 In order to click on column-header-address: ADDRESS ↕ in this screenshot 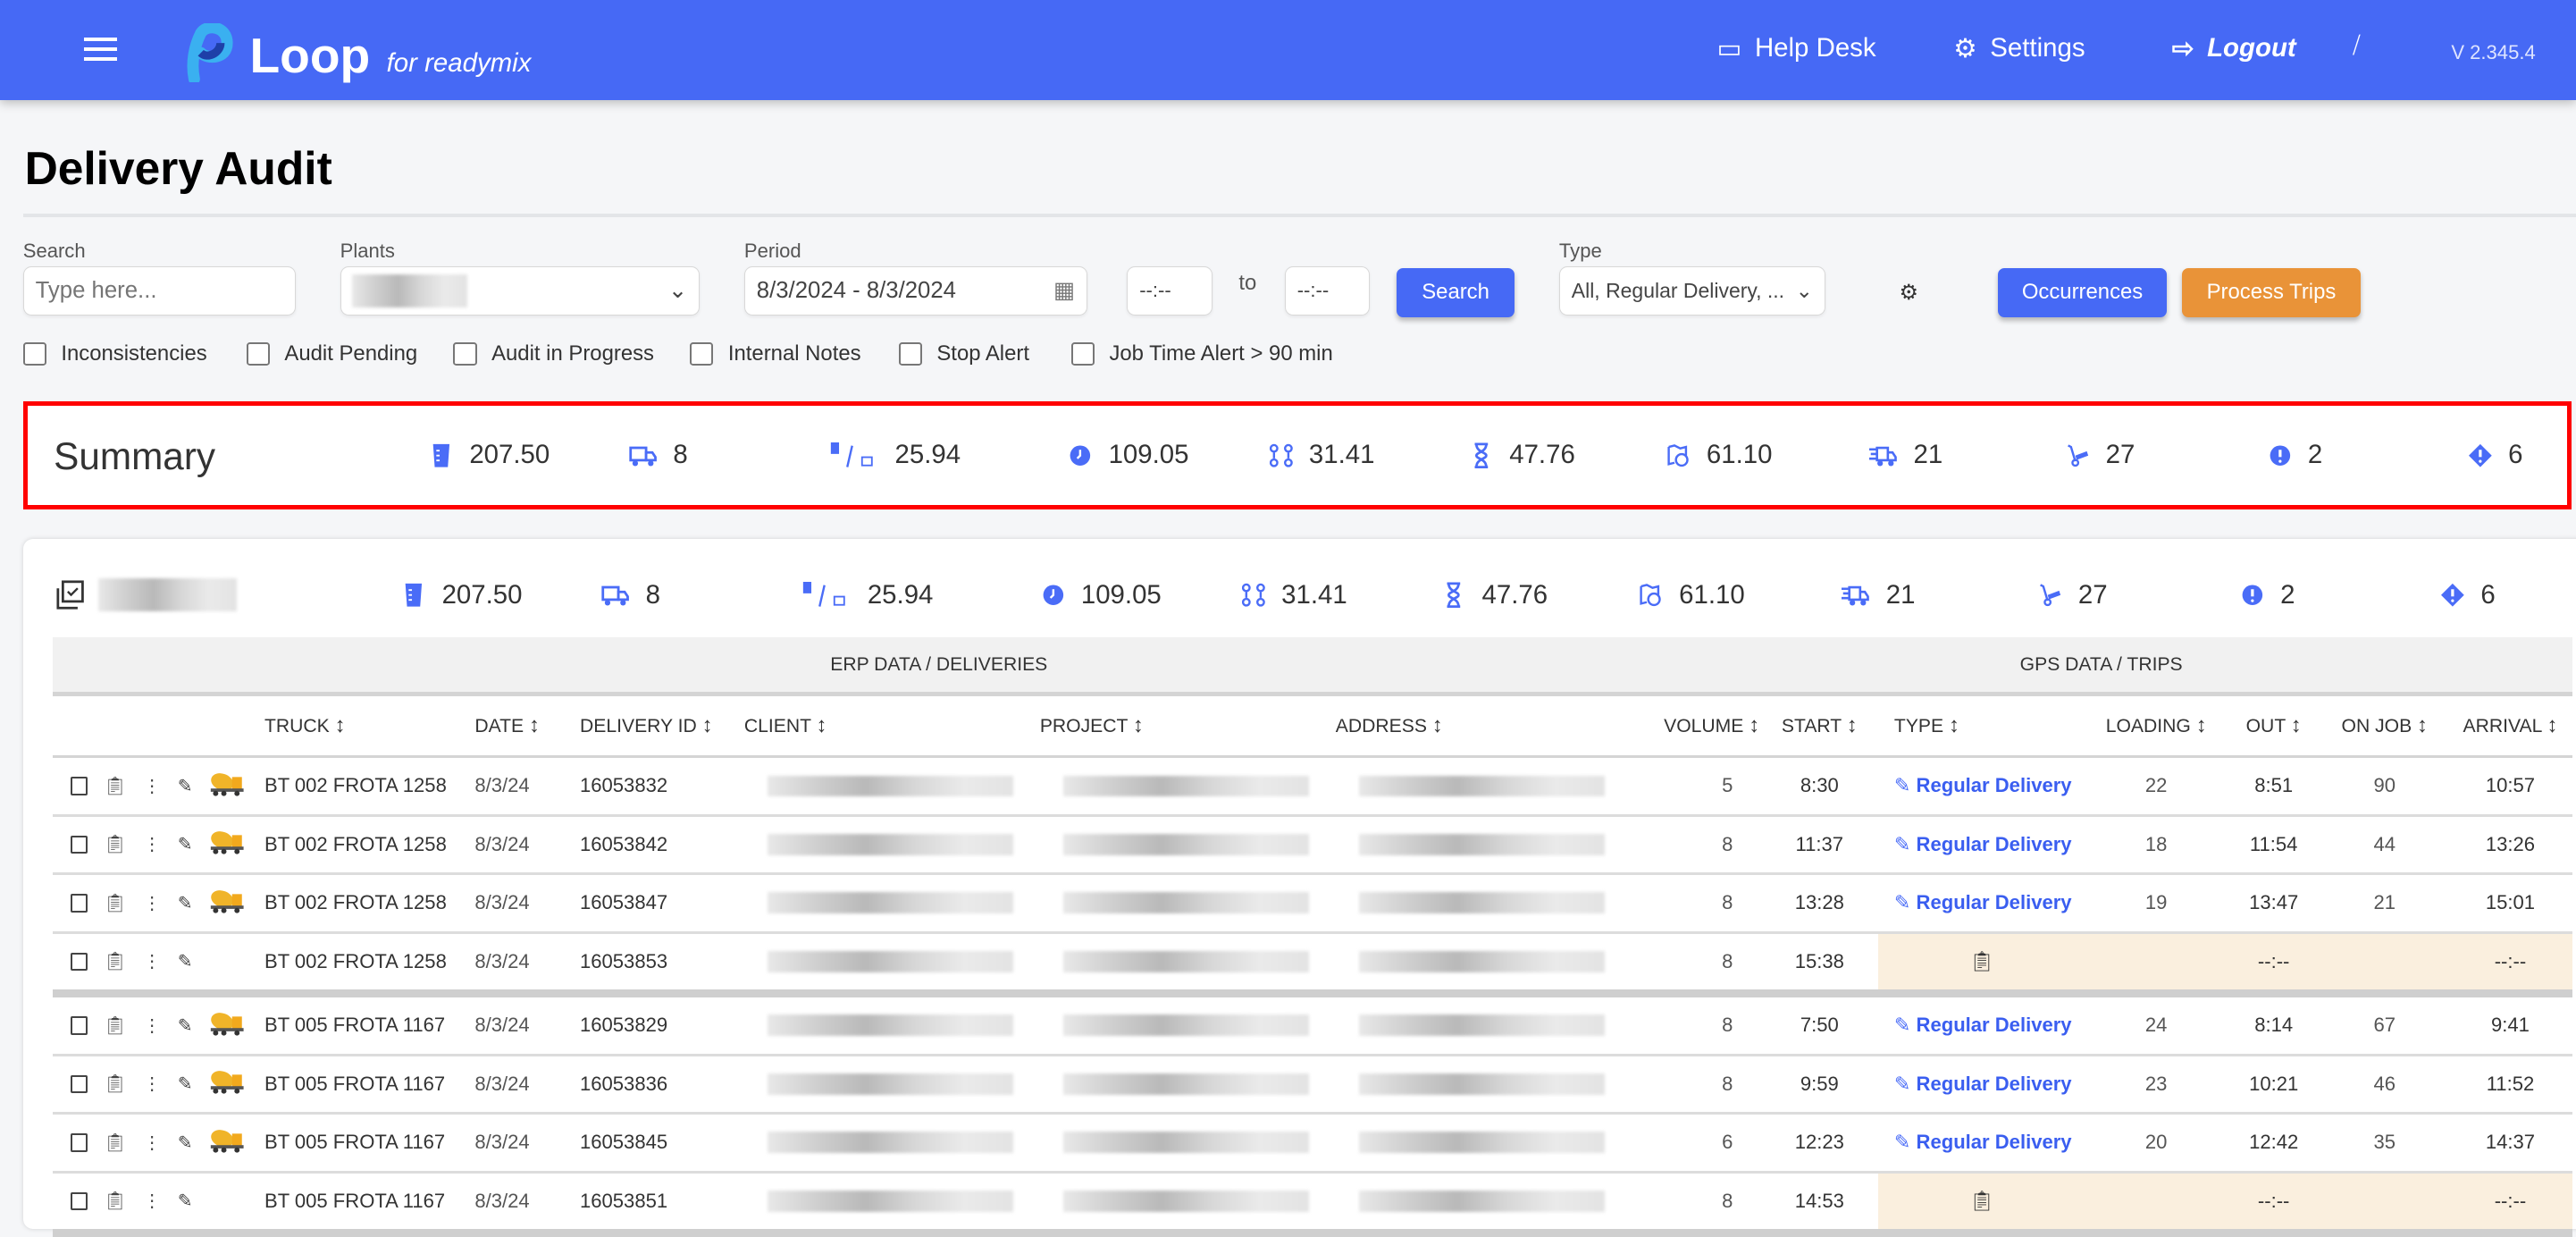, I will do `click(1481, 726)`.